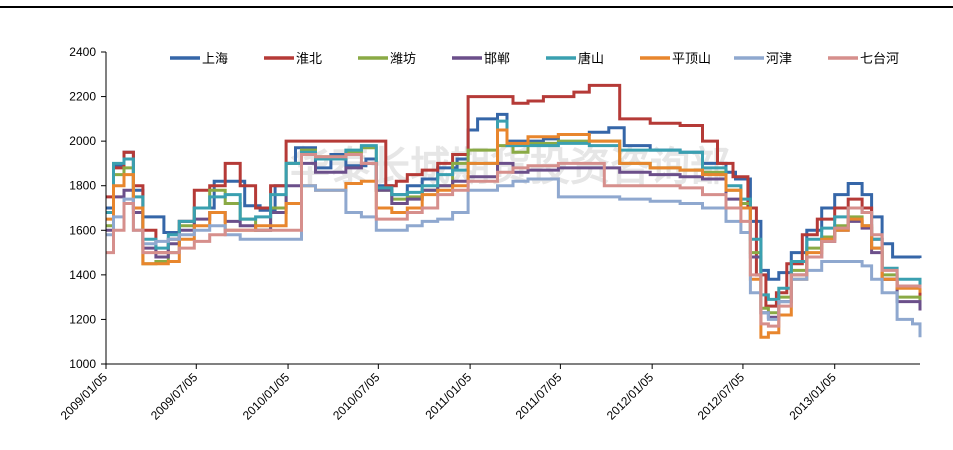 This screenshot has height=450, width=953. What do you see at coordinates (309, 59) in the screenshot?
I see `legend-label-2: 淮北` at bounding box center [309, 59].